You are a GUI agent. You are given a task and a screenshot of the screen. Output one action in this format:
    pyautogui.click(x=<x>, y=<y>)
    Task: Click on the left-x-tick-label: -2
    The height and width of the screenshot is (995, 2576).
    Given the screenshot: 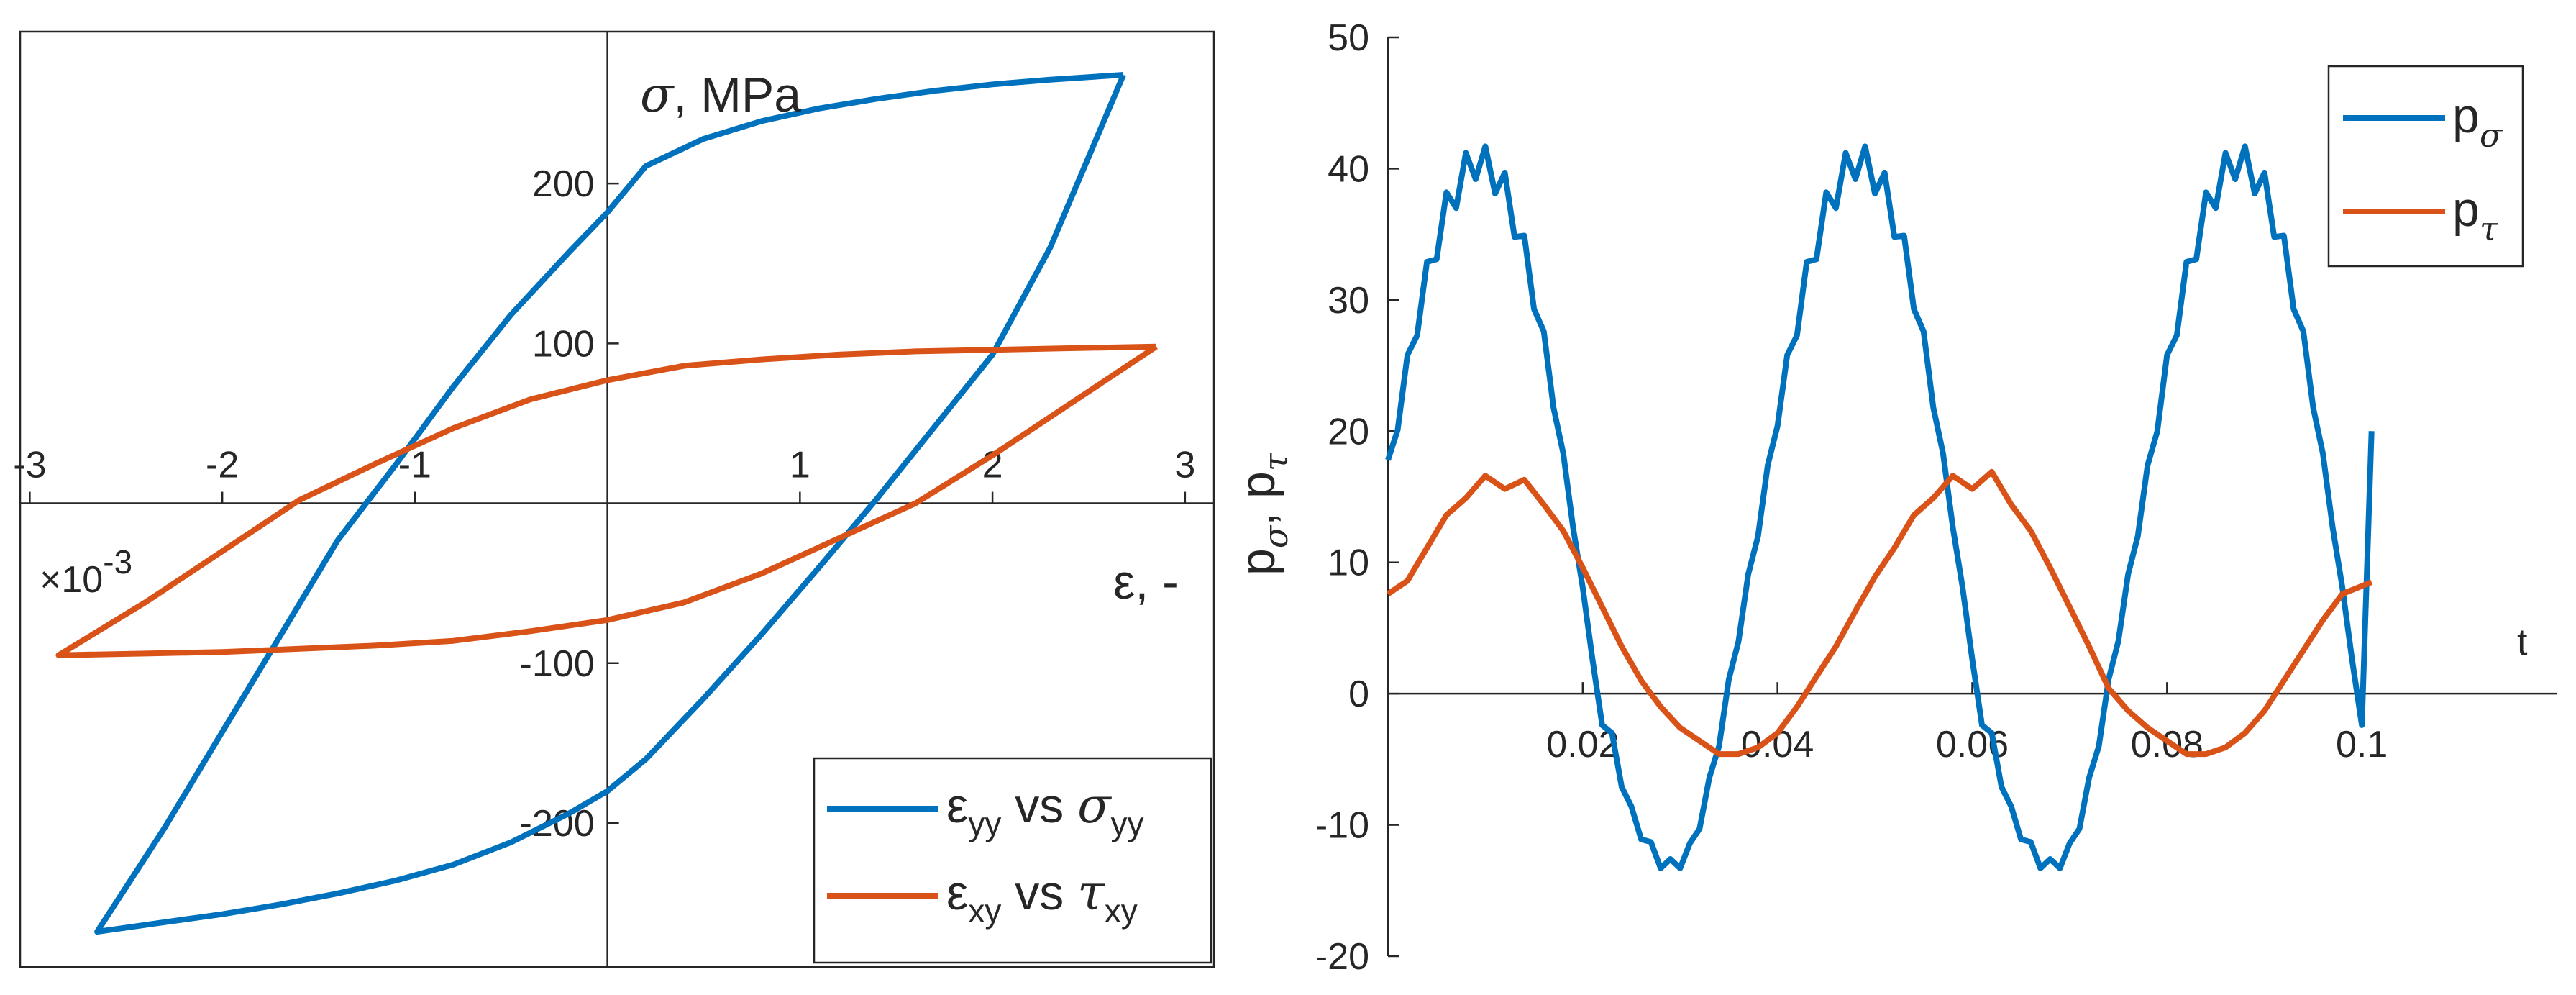 What is the action you would take?
    pyautogui.click(x=223, y=465)
    